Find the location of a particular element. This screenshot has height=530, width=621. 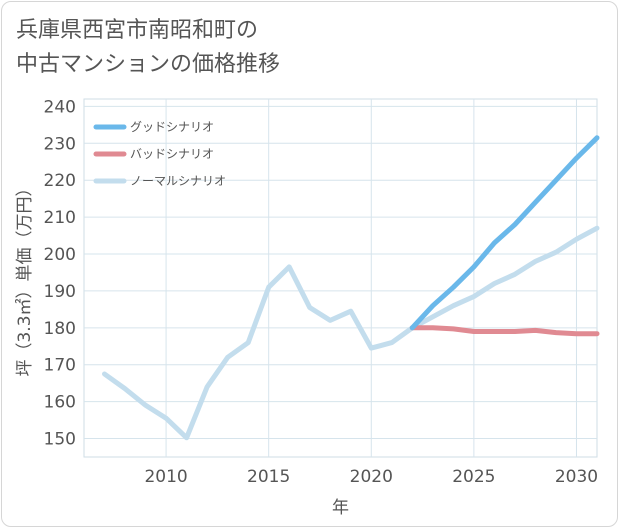

x-tick-label: 2015 is located at coordinates (268, 477).